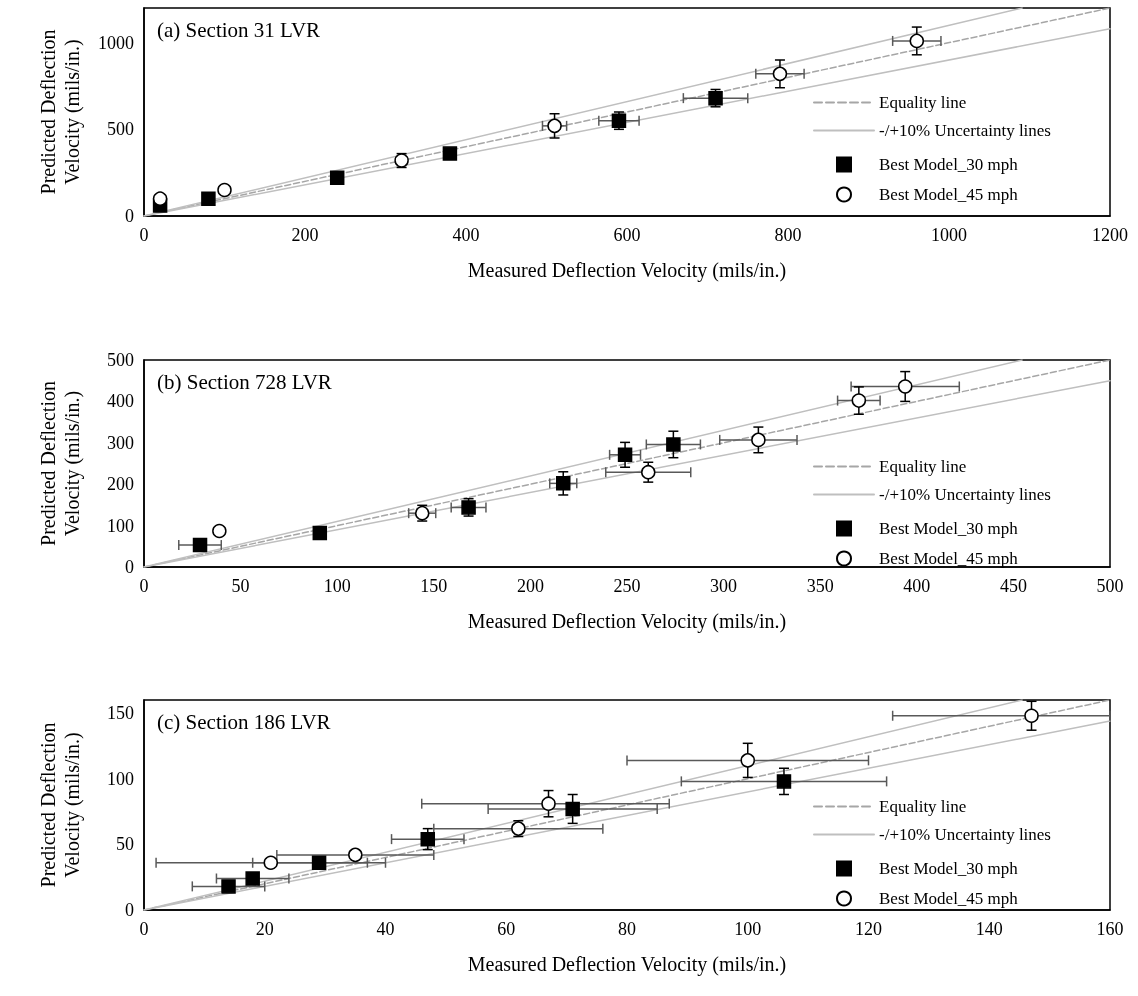  I want to click on x-tick-label: 250, so click(627, 586).